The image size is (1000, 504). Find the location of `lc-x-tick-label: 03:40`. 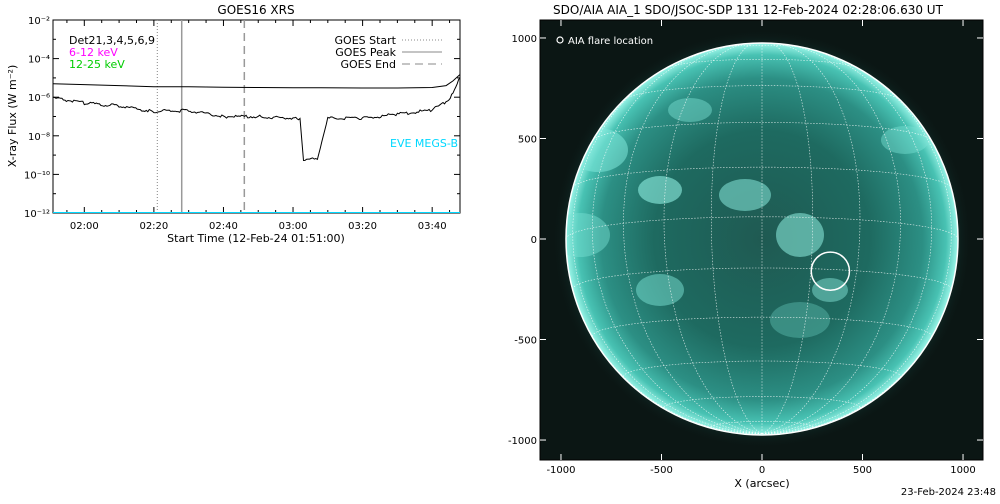

lc-x-tick-label: 03:40 is located at coordinates (432, 226).